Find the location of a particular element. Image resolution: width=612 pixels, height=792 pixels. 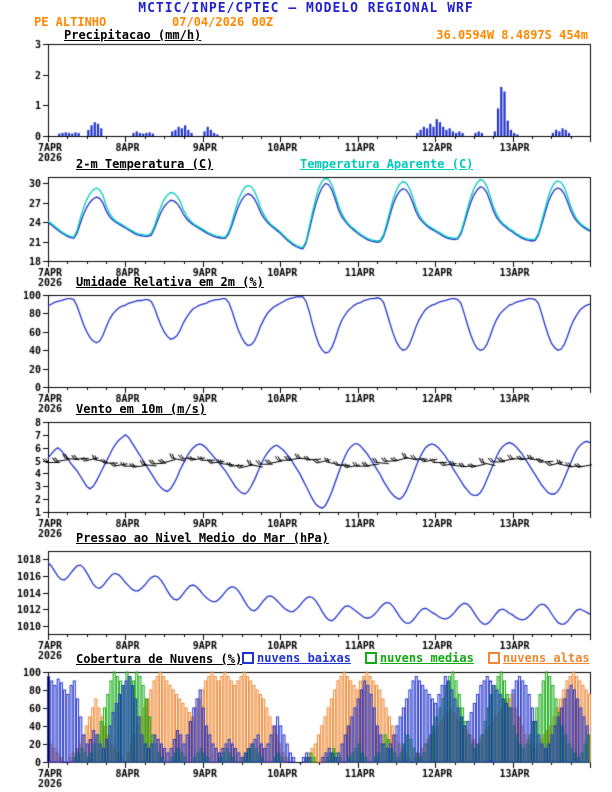

panel-title-cloud-cover: Cobertura de Nuvens (%) is located at coordinates (159, 659).